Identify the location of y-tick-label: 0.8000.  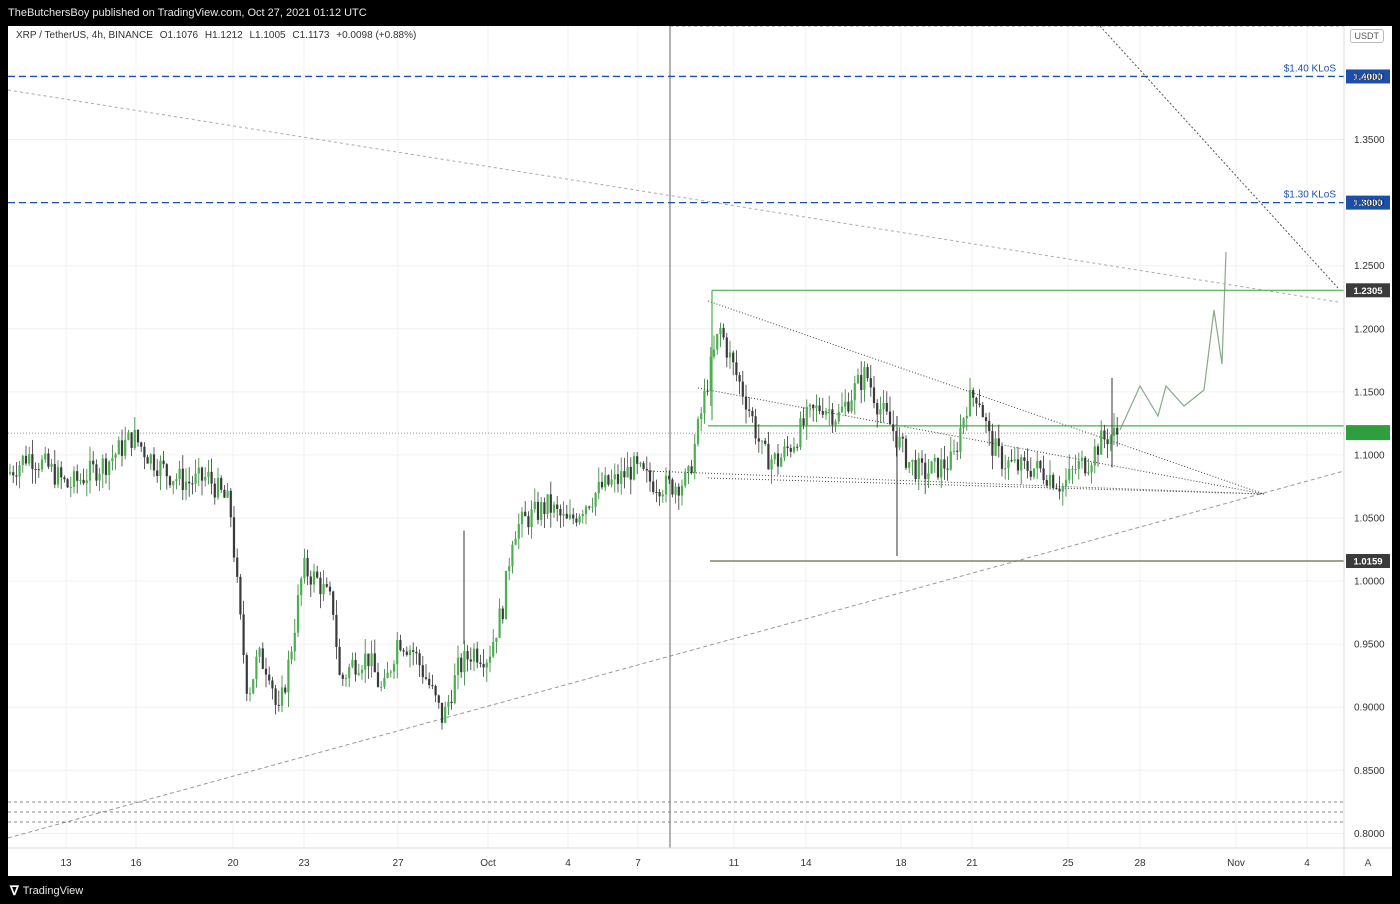
(1369, 834).